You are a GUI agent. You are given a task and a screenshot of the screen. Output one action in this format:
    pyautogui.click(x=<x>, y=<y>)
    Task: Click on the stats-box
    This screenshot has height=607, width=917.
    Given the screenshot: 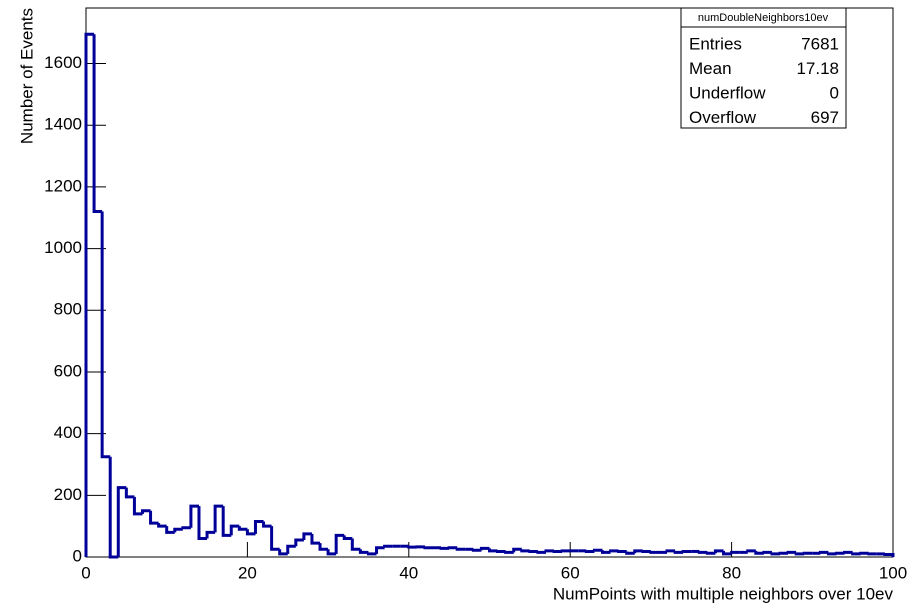 What is the action you would take?
    pyautogui.click(x=763, y=68)
    